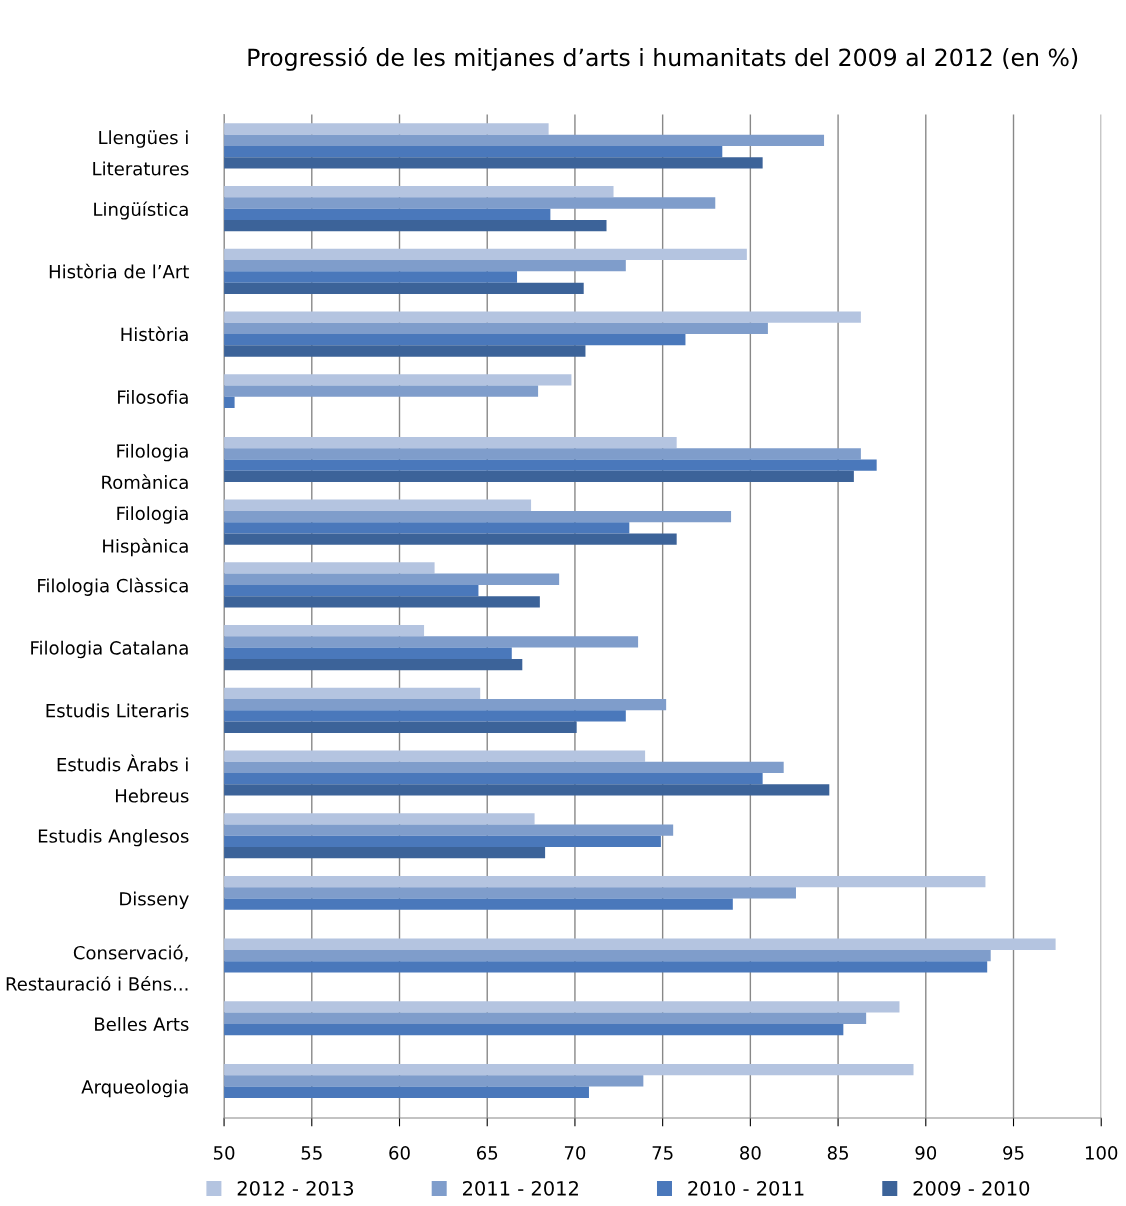 The image size is (1126, 1206). Describe the element at coordinates (153, 396) in the screenshot. I see `y-tick-label: Filosofia` at that location.